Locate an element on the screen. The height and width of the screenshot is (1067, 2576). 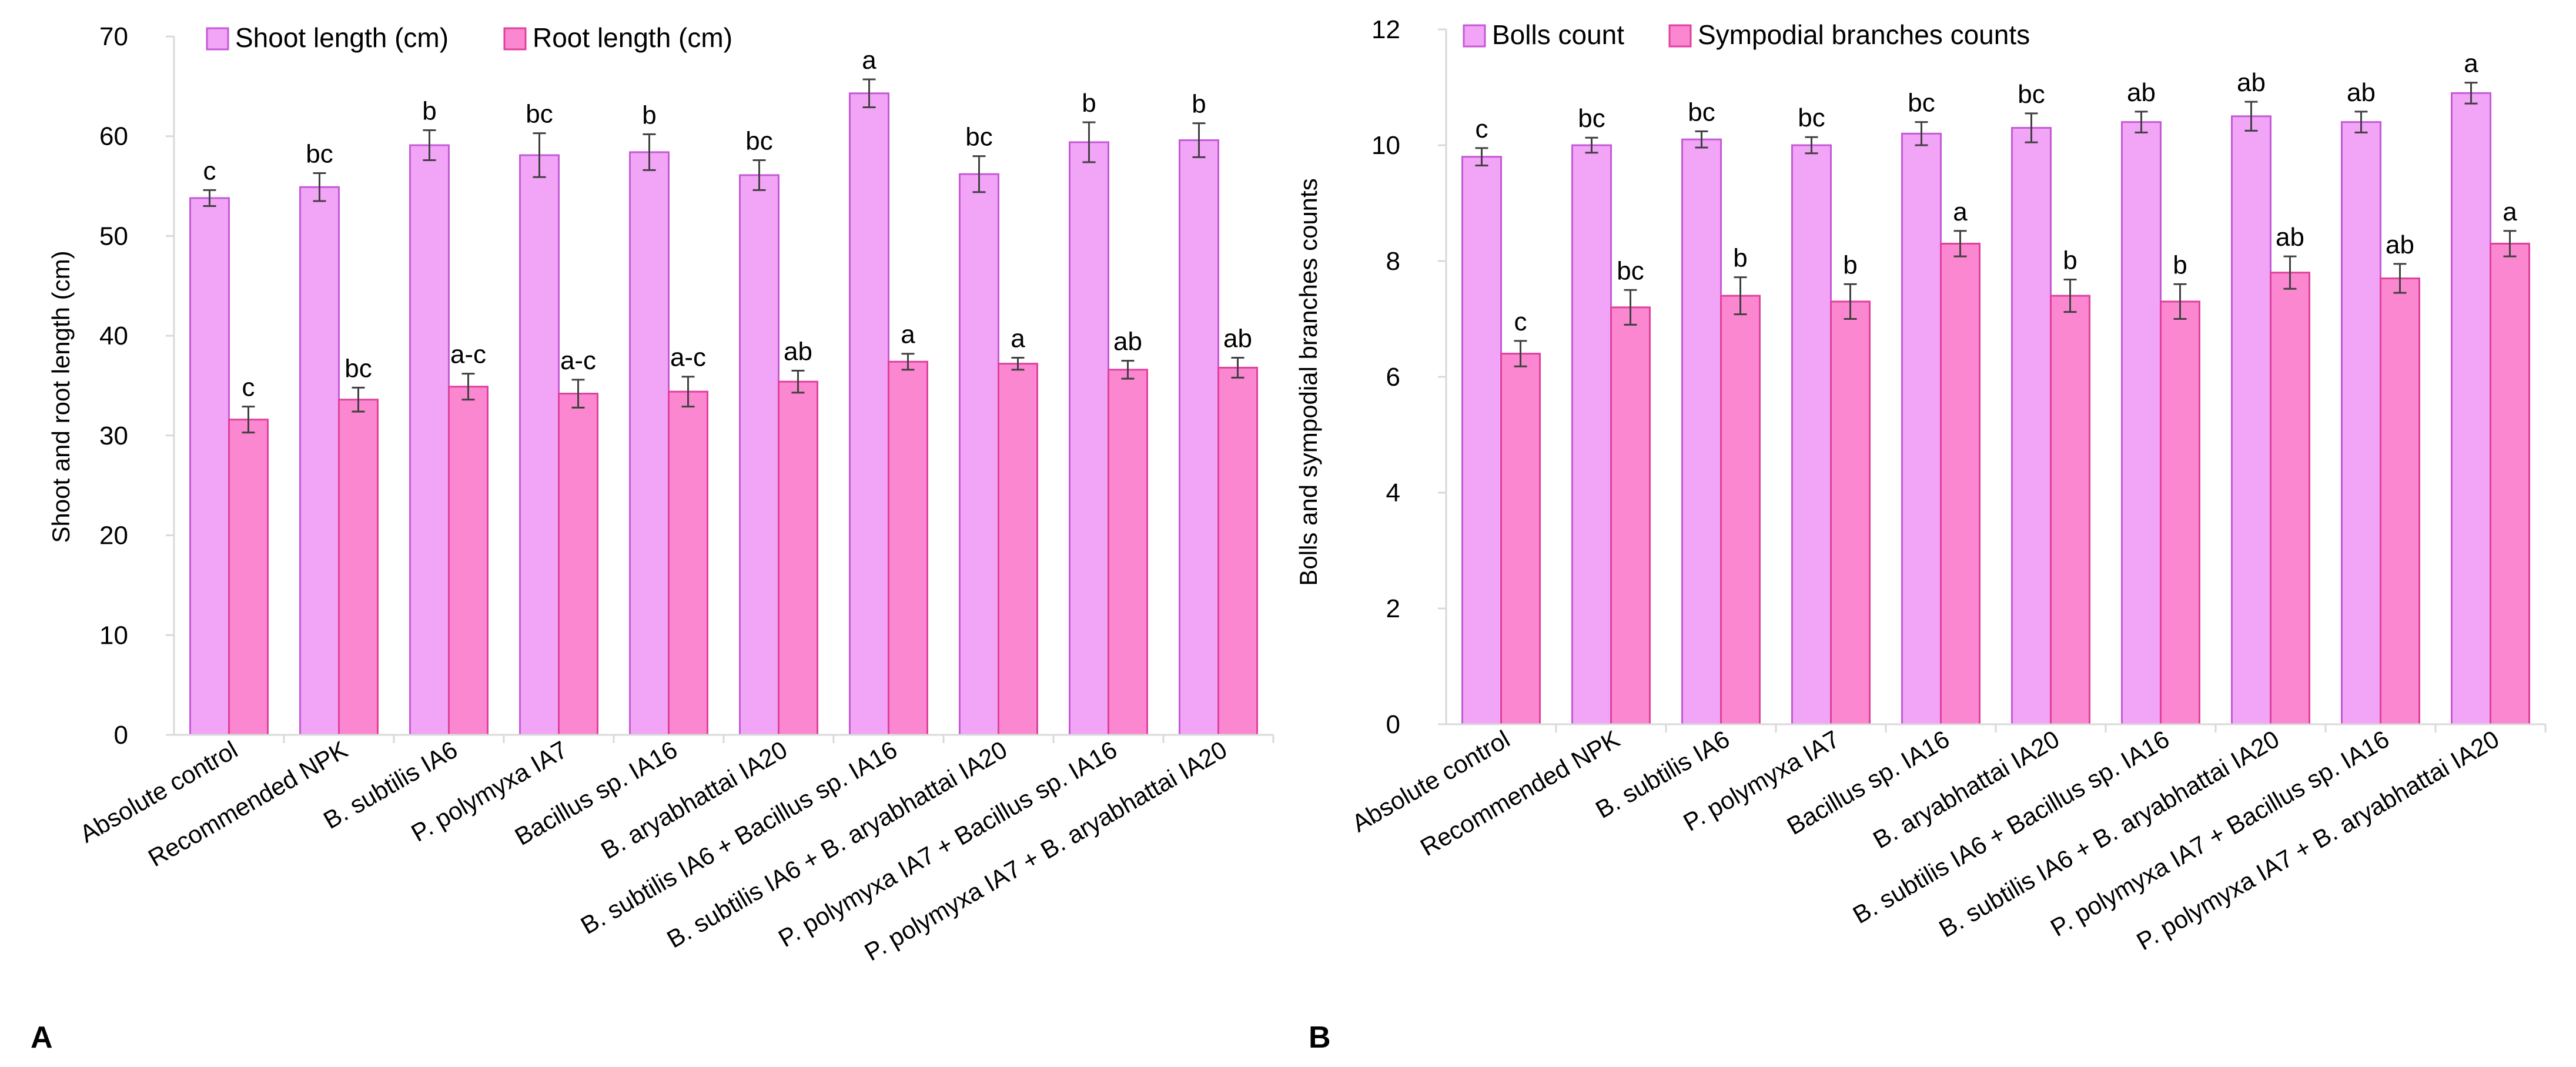
y-tick-label: 6 is located at coordinates (1393, 377).